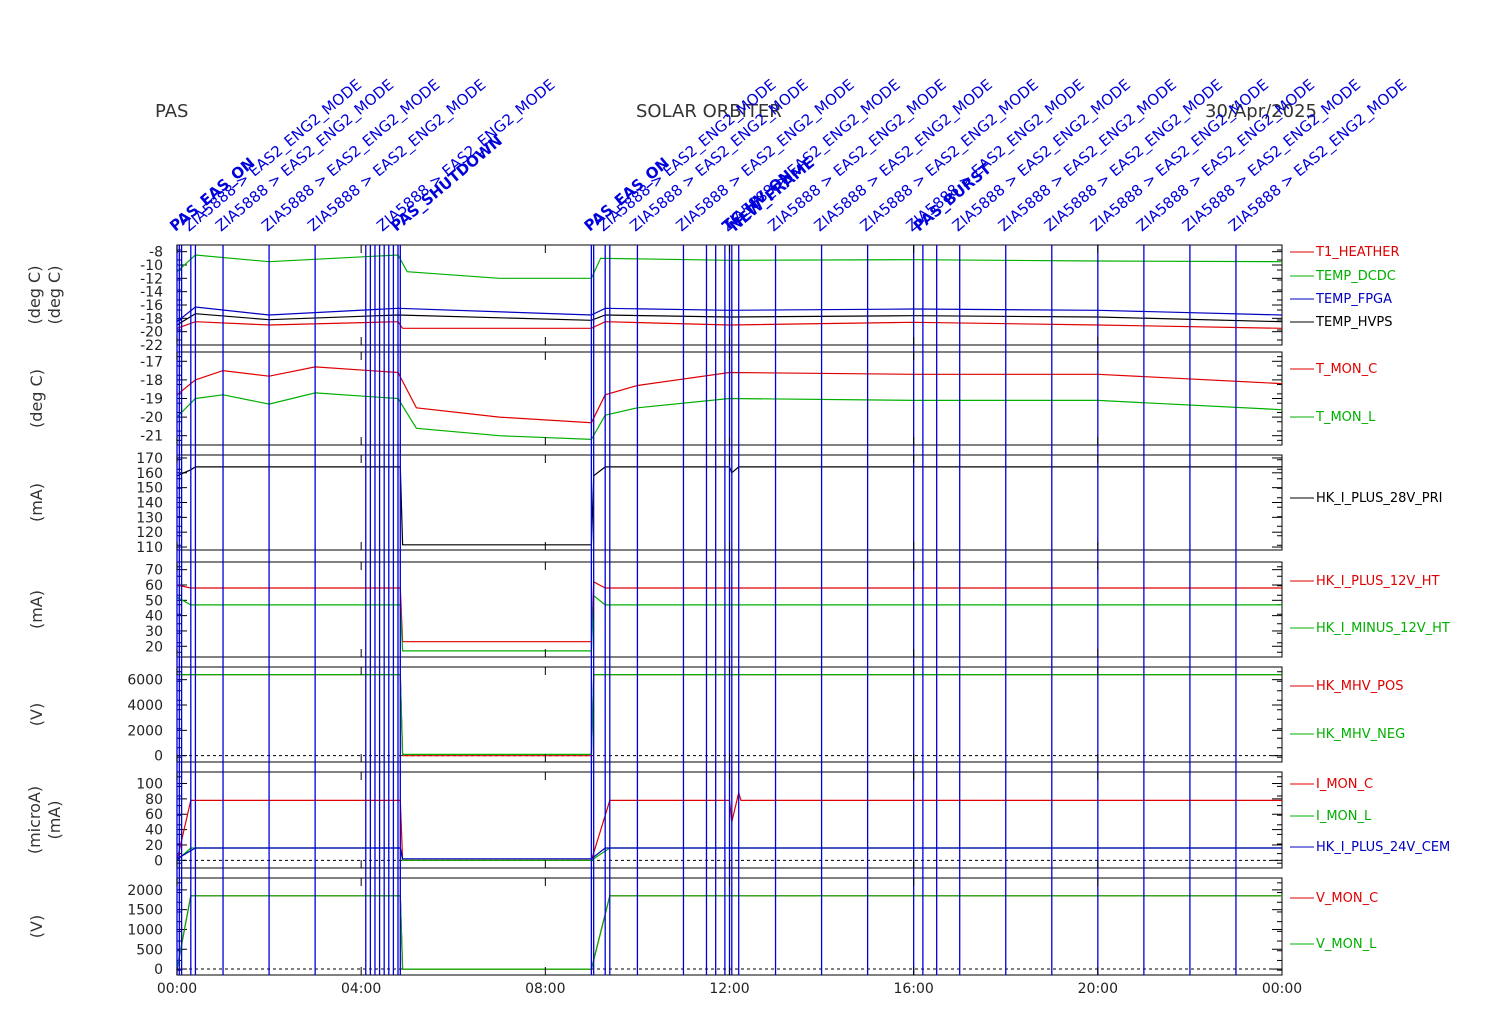 The height and width of the screenshot is (1020, 1512). Describe the element at coordinates (729, 506) in the screenshot. I see `series-line-hk-i-plus-28v-pri` at that location.